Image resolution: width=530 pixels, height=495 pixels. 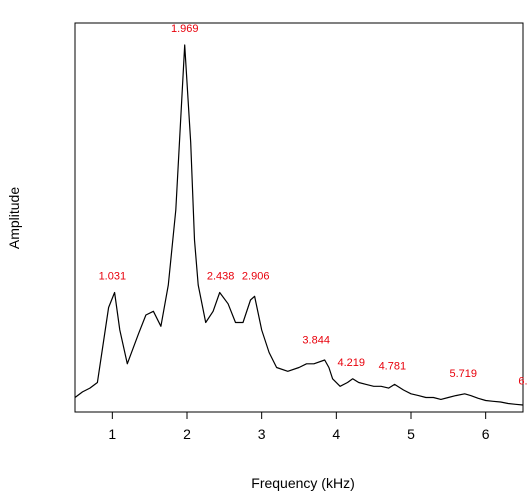 I want to click on x-axis-title: Frequency (kHz), so click(x=302, y=483).